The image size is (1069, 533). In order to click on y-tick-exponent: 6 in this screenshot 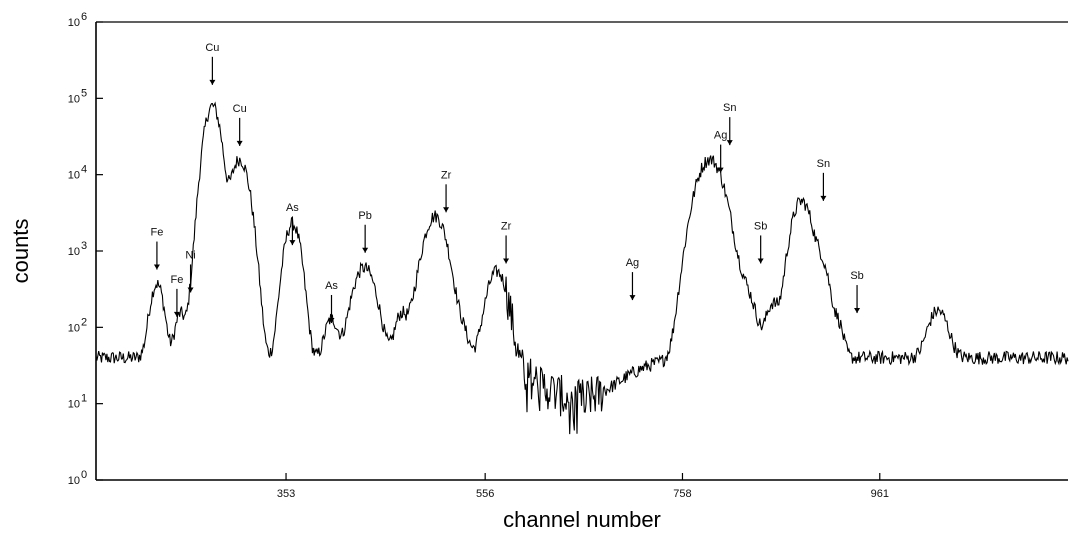, I will do `click(84, 17)`.